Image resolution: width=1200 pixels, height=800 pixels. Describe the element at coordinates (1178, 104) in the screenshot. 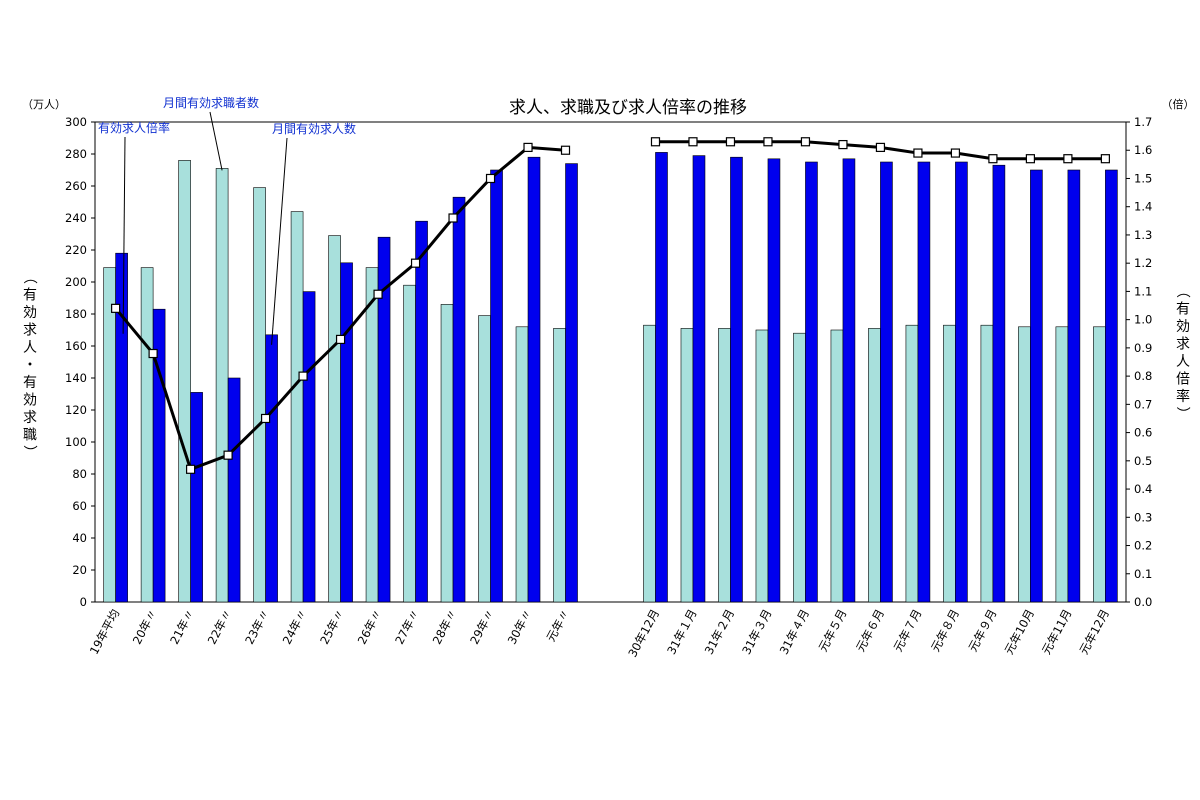

I see `right-axis-unit: （倍）` at that location.